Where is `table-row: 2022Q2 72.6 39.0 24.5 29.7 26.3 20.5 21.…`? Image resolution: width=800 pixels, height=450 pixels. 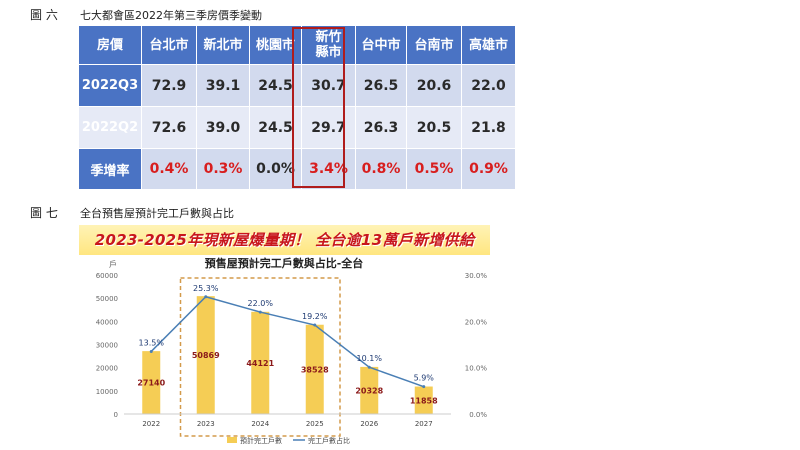 table-row: 2022Q2 72.6 39.0 24.5 29.7 26.3 20.5 21.… is located at coordinates (297, 128).